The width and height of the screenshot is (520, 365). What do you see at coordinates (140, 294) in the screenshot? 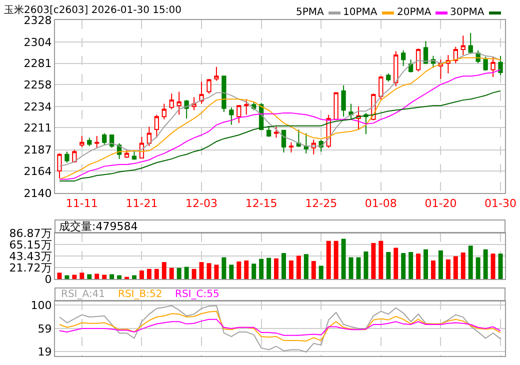
I see `series-label: RSI_B:52` at bounding box center [140, 294].